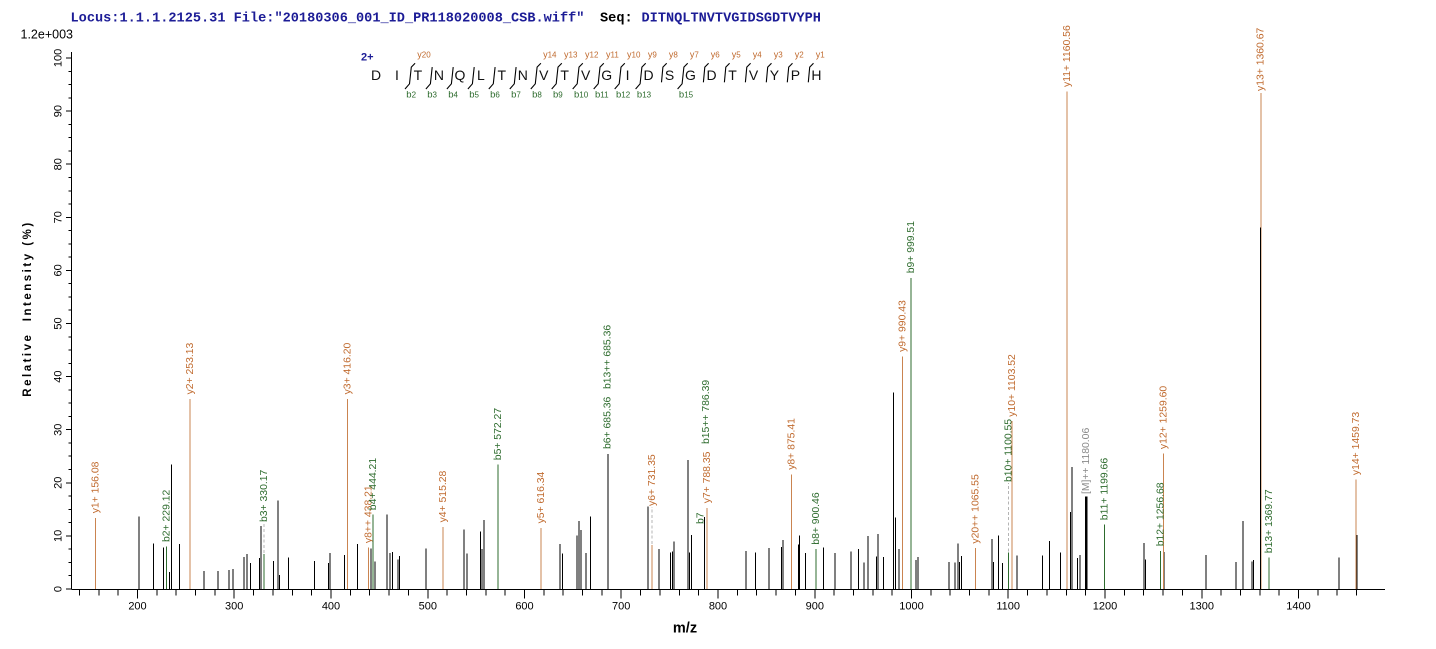 The width and height of the screenshot is (1436, 649). What do you see at coordinates (1260, 59) in the screenshot?
I see `svg-text: y13+ 1360.67` at bounding box center [1260, 59].